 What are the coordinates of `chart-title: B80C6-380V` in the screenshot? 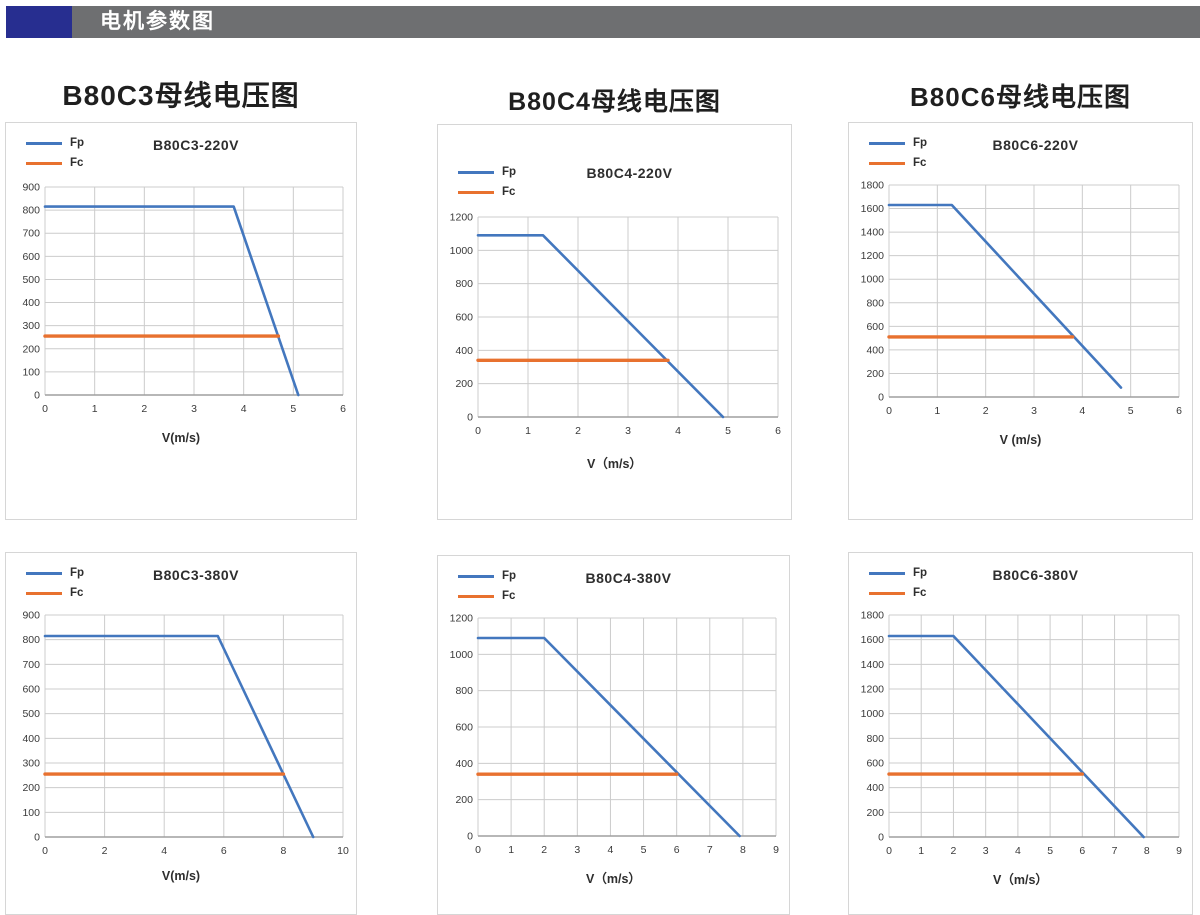 It's located at (1035, 575).